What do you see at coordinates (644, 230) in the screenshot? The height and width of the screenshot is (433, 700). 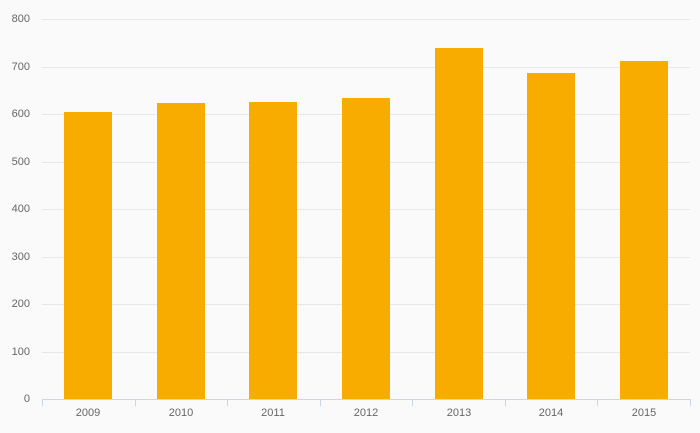 I see `bar-2015` at bounding box center [644, 230].